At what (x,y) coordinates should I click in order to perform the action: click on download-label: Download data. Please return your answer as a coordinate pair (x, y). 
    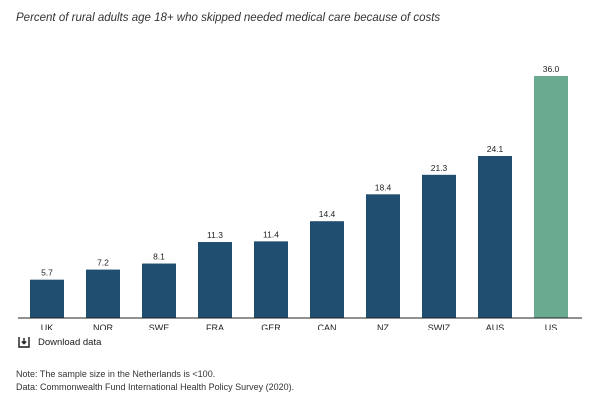
    Looking at the image, I should click on (70, 342).